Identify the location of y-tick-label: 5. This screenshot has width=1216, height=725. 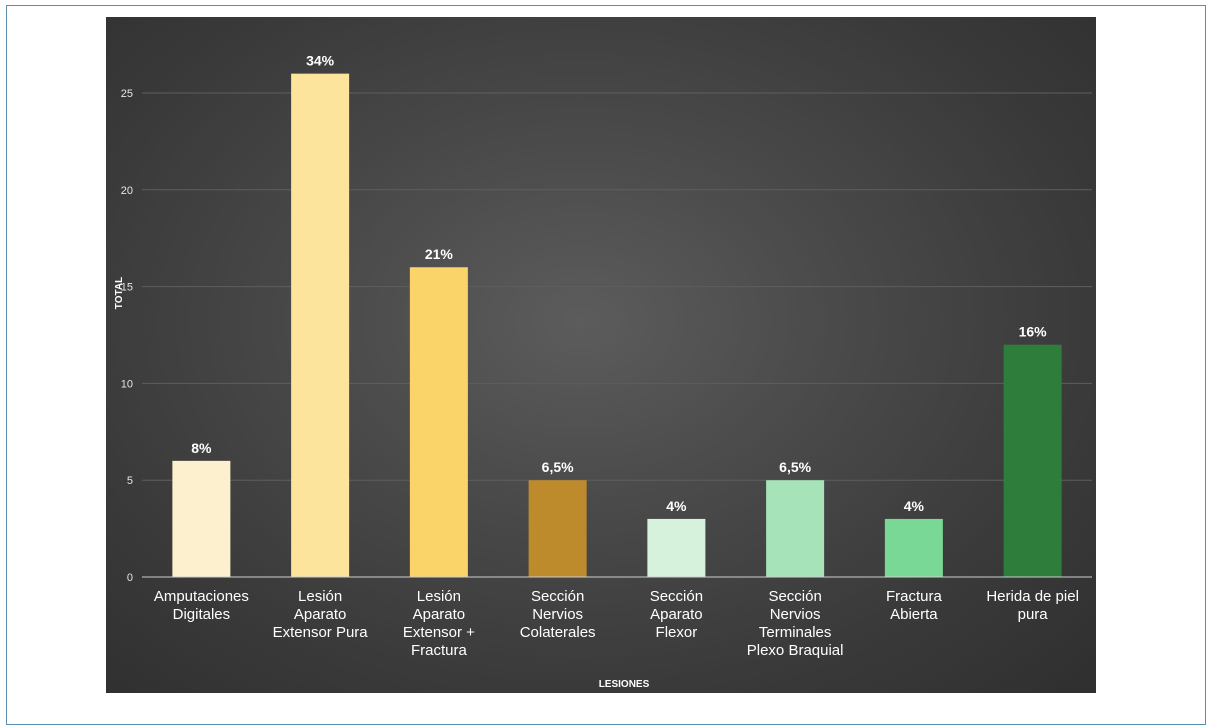
(130, 481).